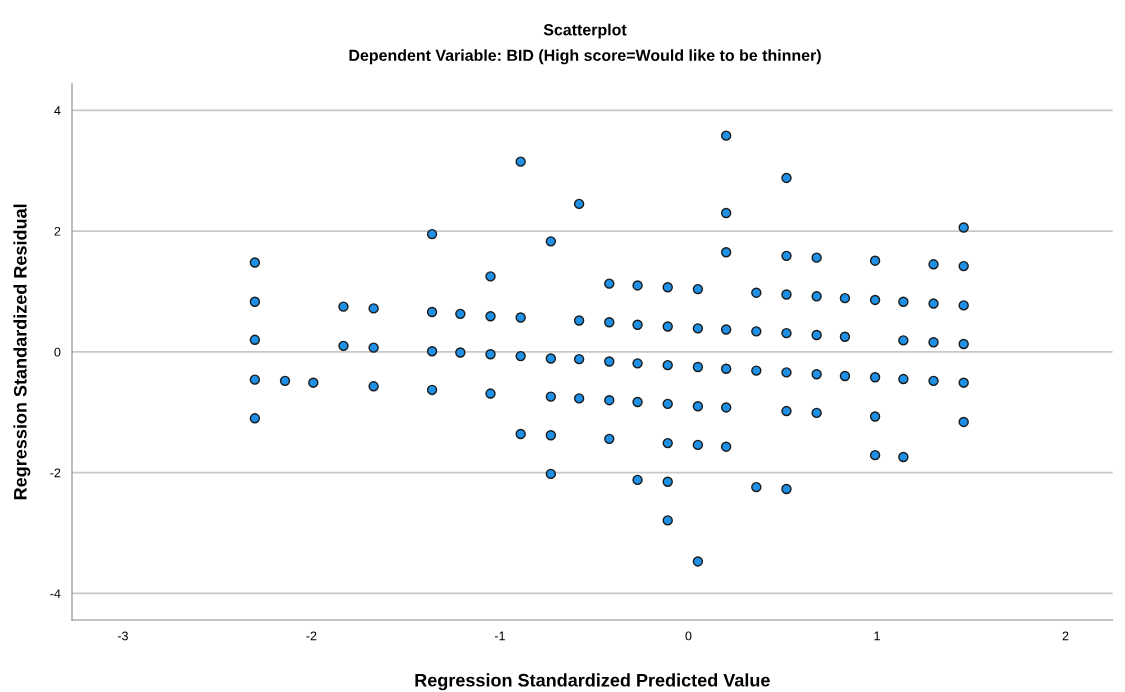 The height and width of the screenshot is (692, 1125). Describe the element at coordinates (57, 352) in the screenshot. I see `y-tick-label: 0` at that location.